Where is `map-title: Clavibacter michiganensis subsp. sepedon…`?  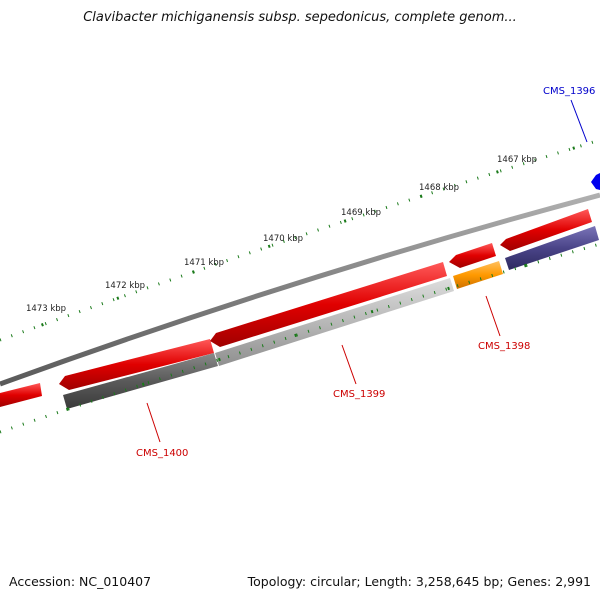 map-title: Clavibacter michiganensis subsp. sepedon… is located at coordinates (300, 17).